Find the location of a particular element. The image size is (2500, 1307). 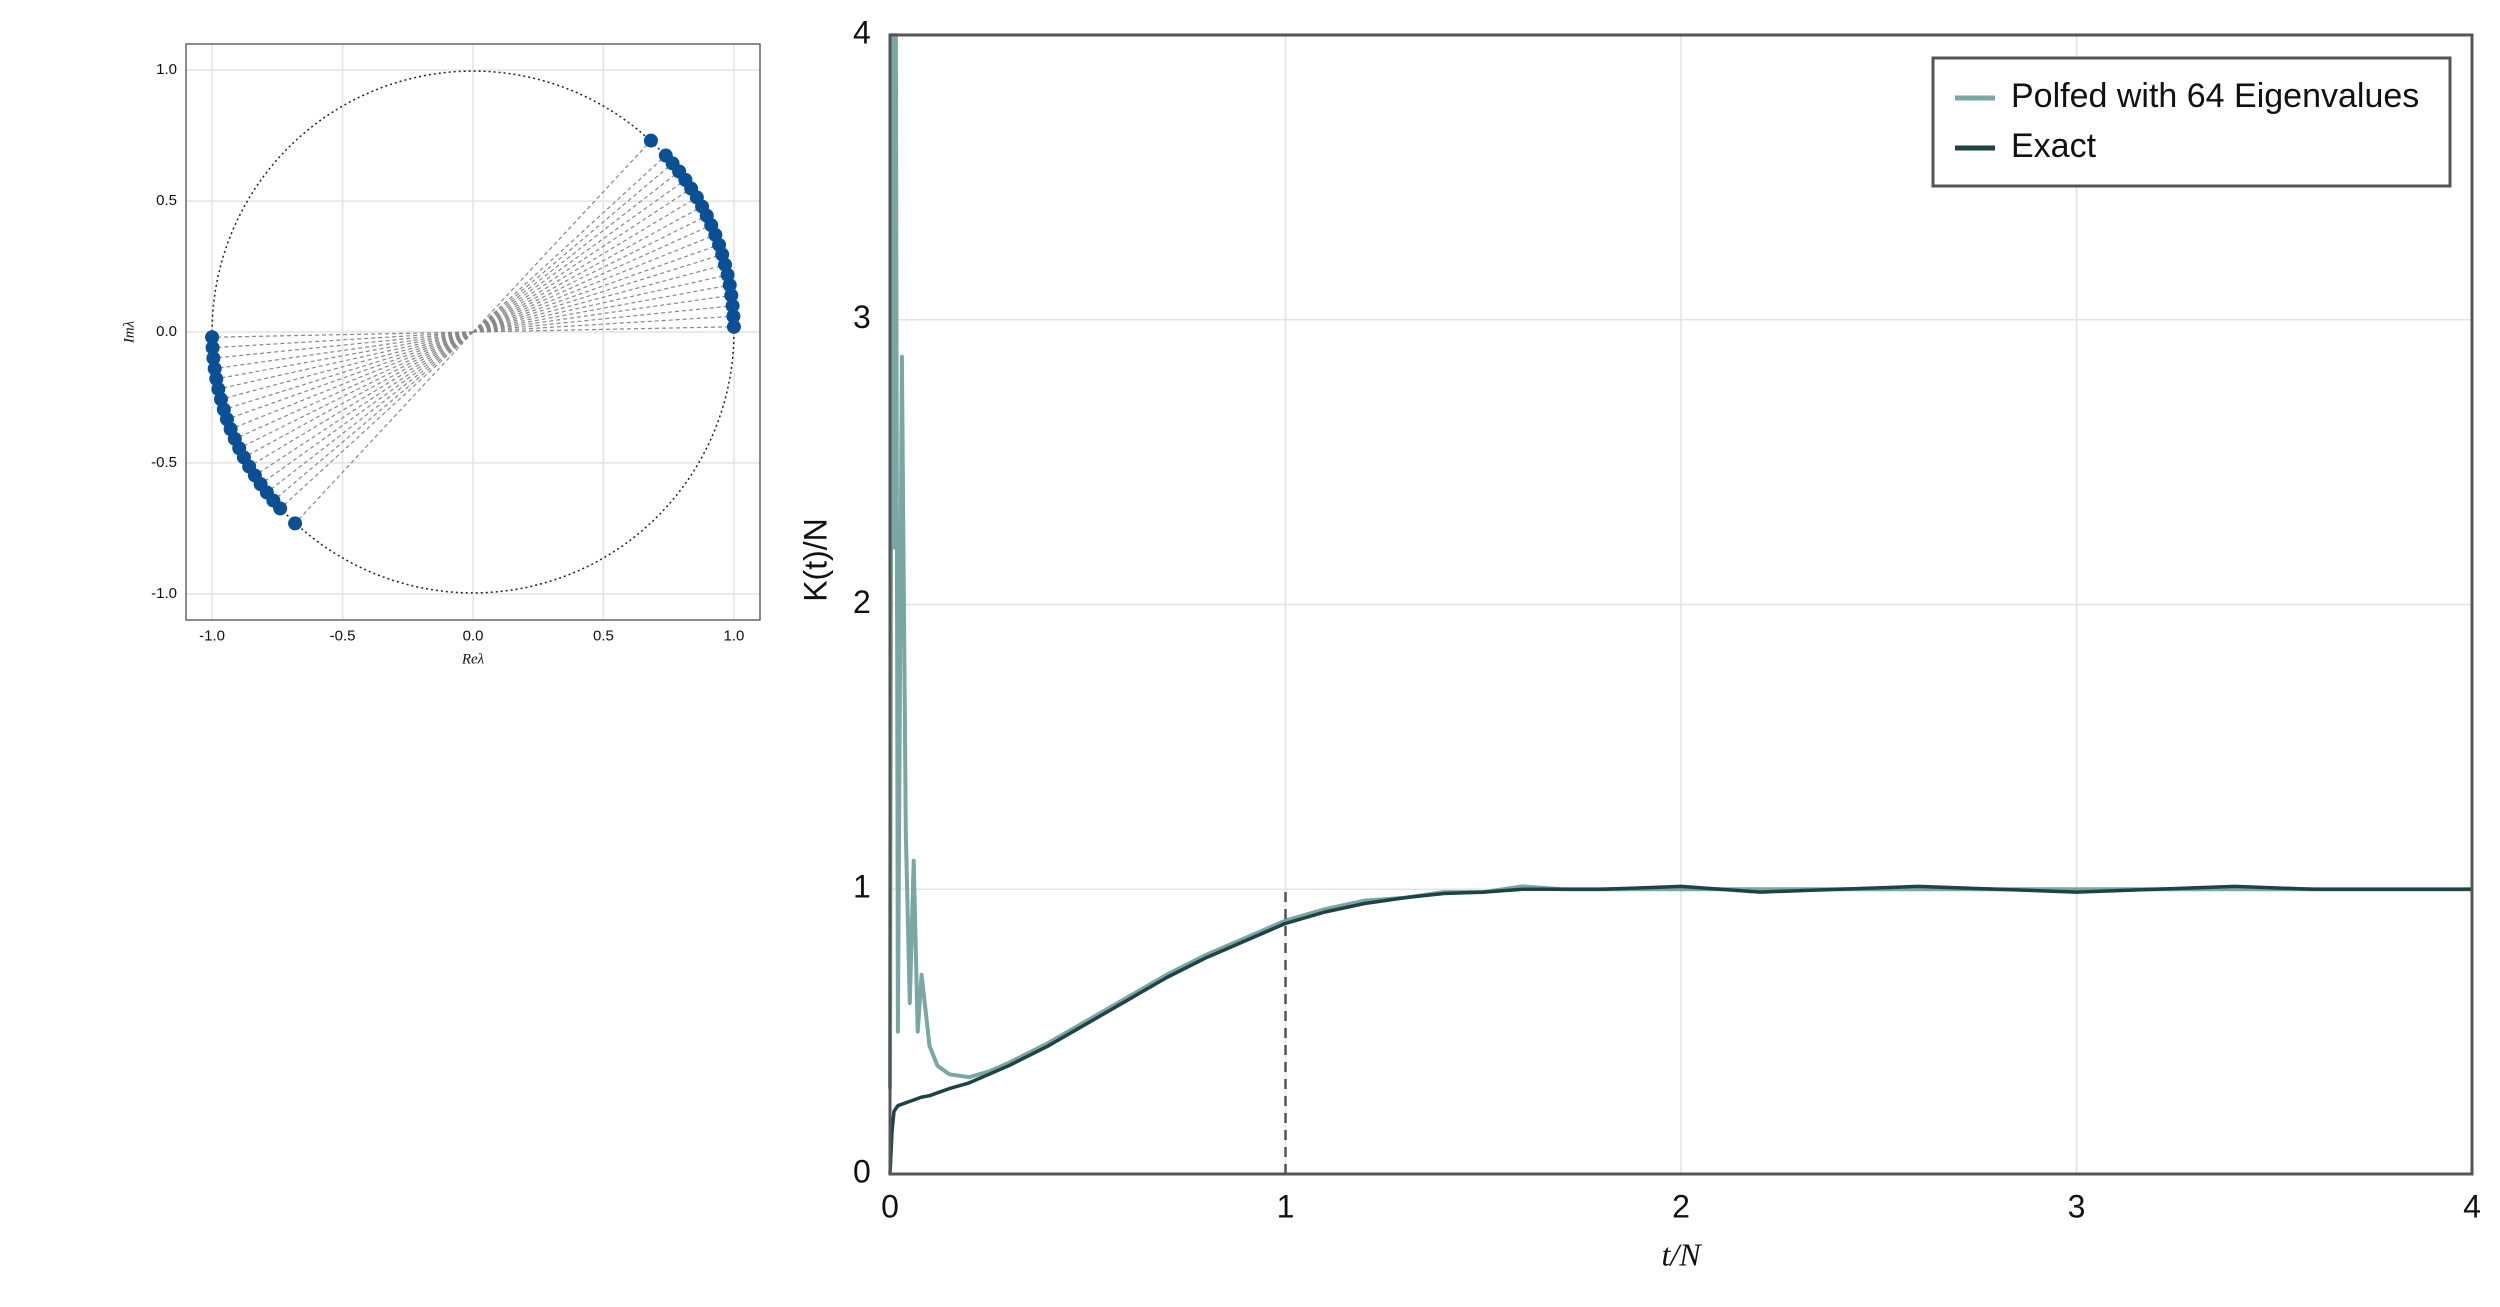

x-tick-label: 0.5 is located at coordinates (603, 635).